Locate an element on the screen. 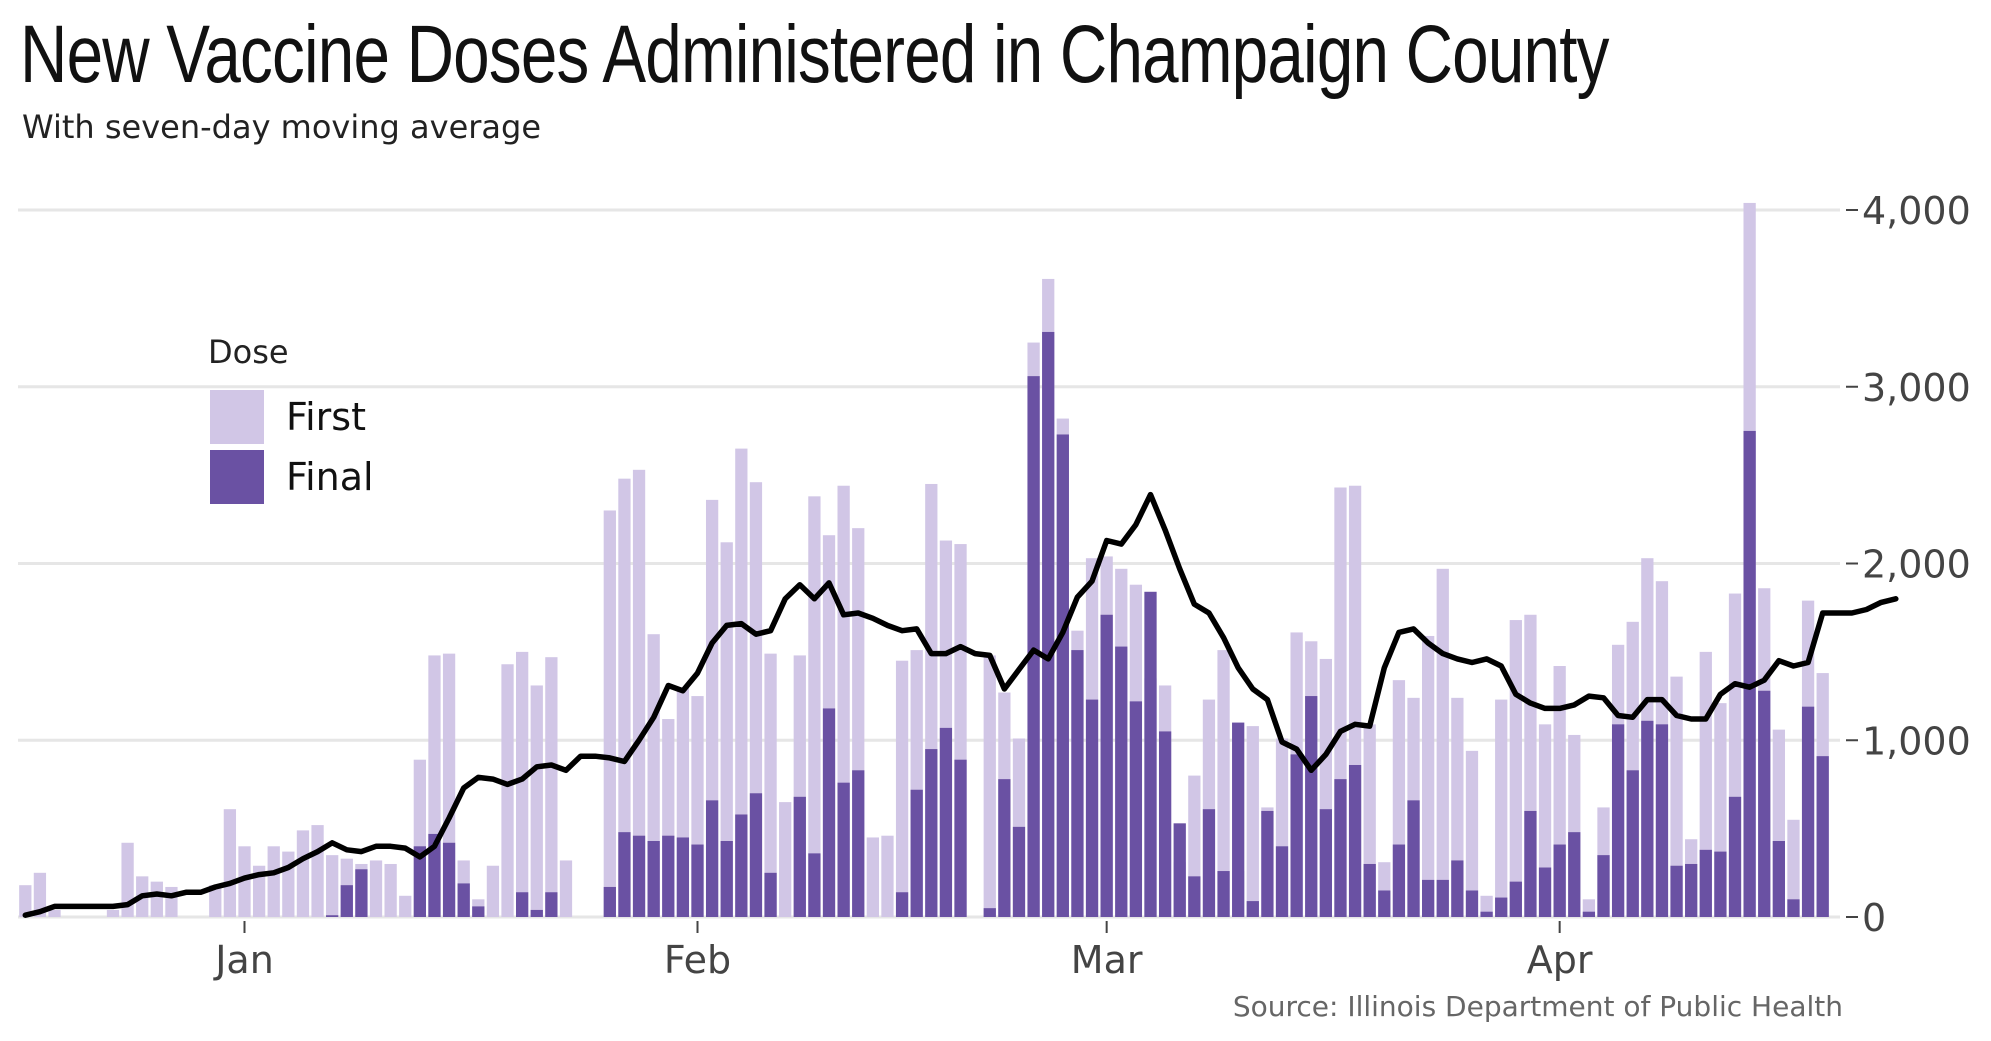 This screenshot has height=1041, width=1991. y-tick-label: 1,000 is located at coordinates (1916, 741).